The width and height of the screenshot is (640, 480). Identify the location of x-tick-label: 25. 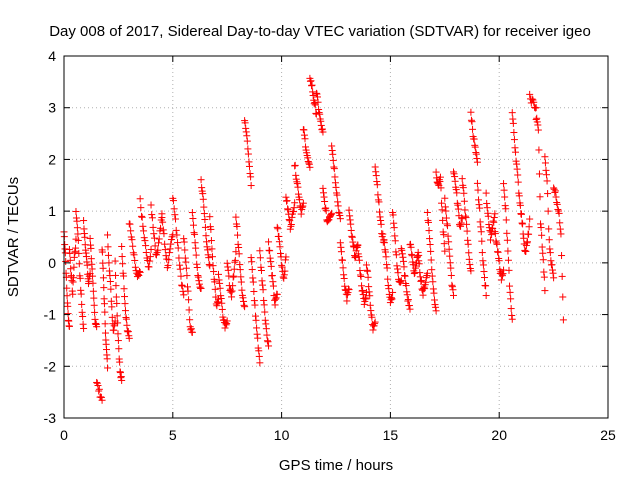
(608, 435).